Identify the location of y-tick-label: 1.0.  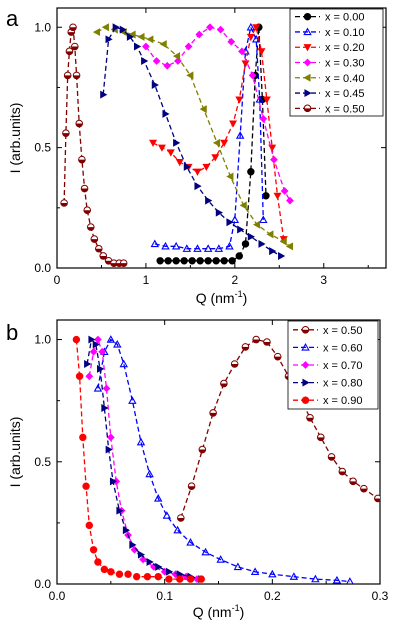
(42, 27).